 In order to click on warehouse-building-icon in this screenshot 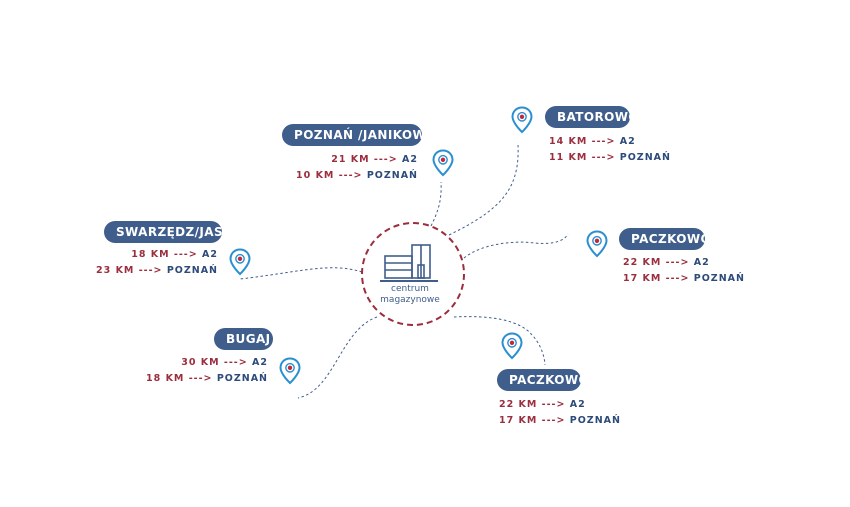, I will do `click(409, 263)`.